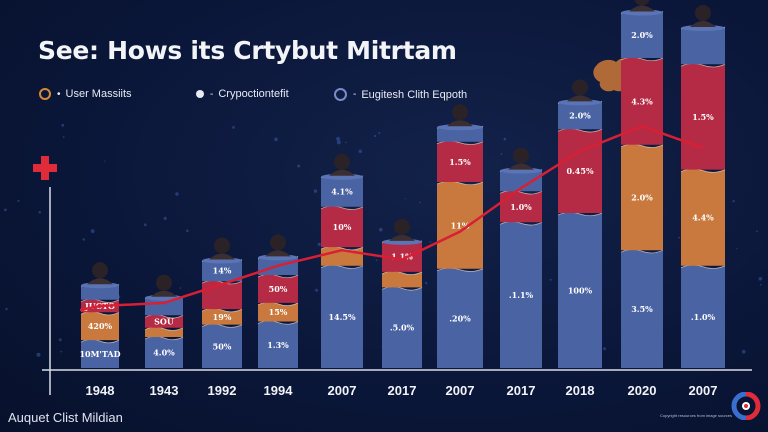 The height and width of the screenshot is (432, 768). Describe the element at coordinates (253, 94) in the screenshot. I see `legend-label: Crypoctiontefit` at that location.